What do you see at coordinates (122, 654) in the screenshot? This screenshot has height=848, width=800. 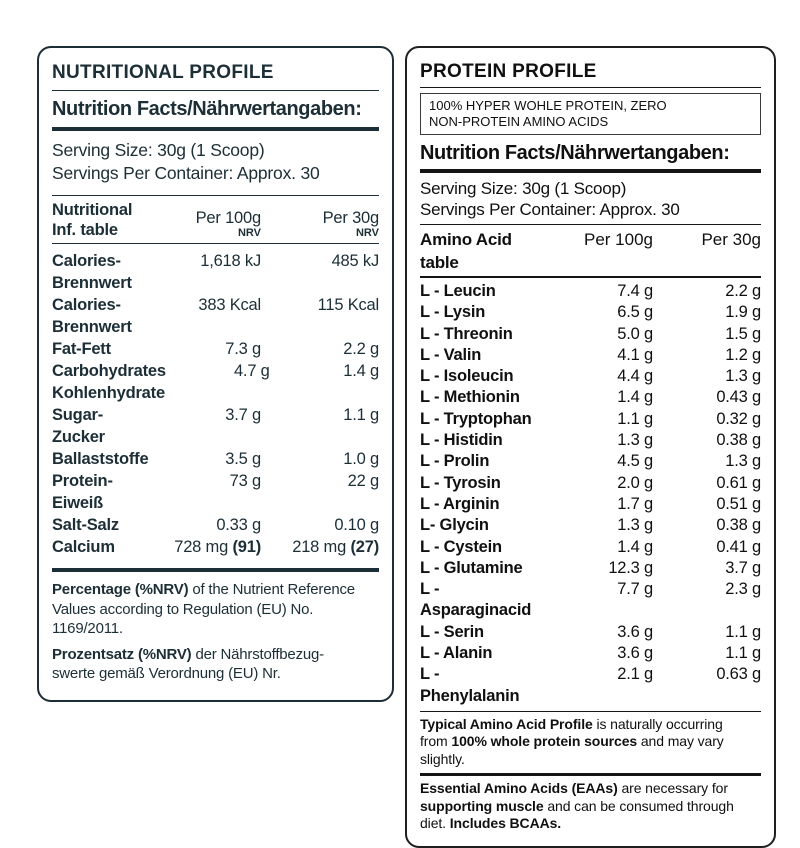 I see `note-bold: Prozentsatz (%NRV)` at bounding box center [122, 654].